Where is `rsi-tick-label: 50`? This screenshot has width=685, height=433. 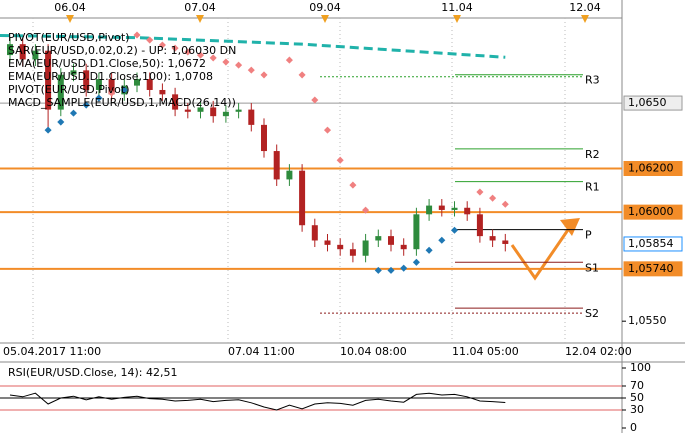 rsi-tick-label: 50 is located at coordinates (637, 397).